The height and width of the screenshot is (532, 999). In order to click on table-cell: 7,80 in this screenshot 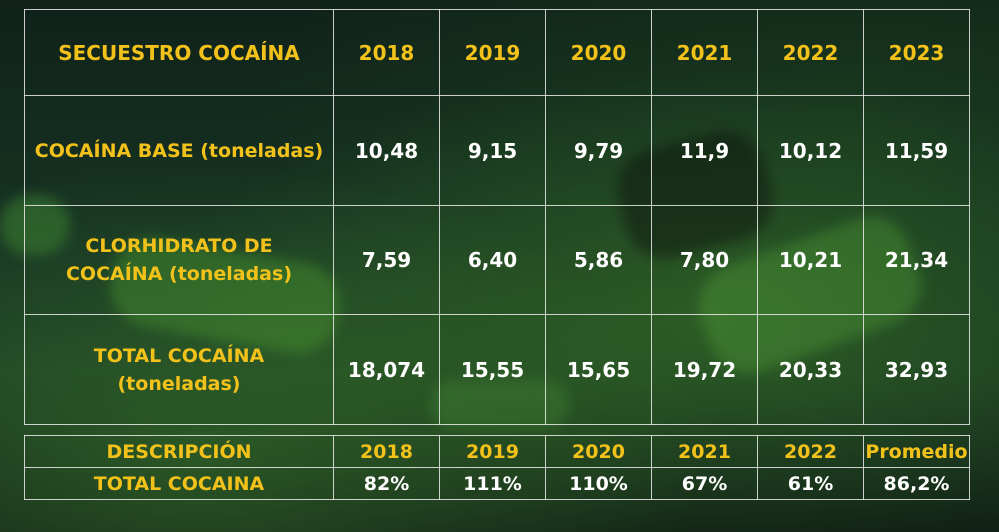, I will do `click(704, 260)`.